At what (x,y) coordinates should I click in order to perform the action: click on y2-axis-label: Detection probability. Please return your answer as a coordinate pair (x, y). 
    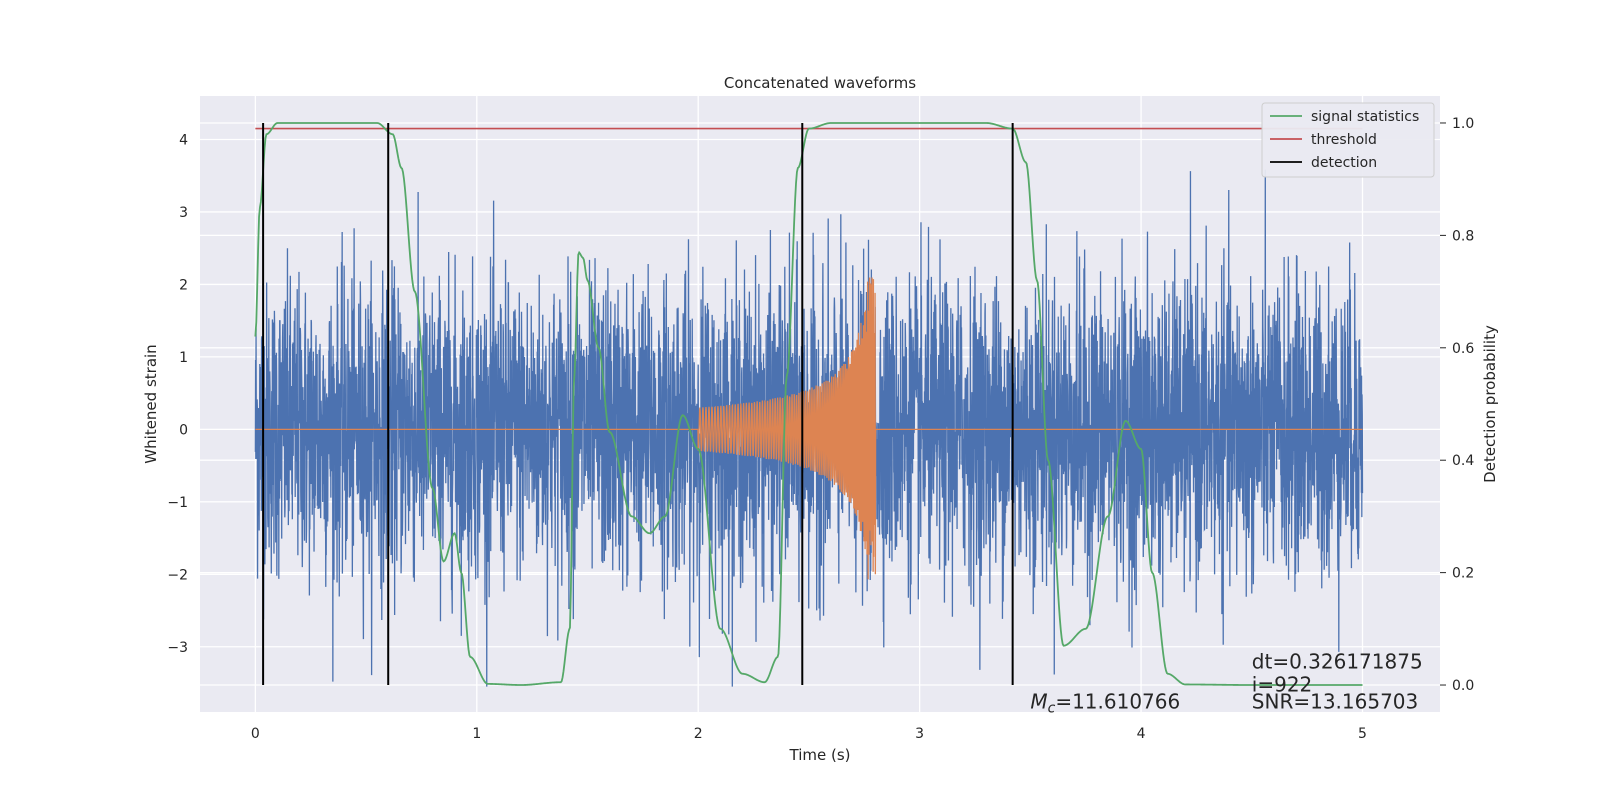
    Looking at the image, I should click on (1490, 404).